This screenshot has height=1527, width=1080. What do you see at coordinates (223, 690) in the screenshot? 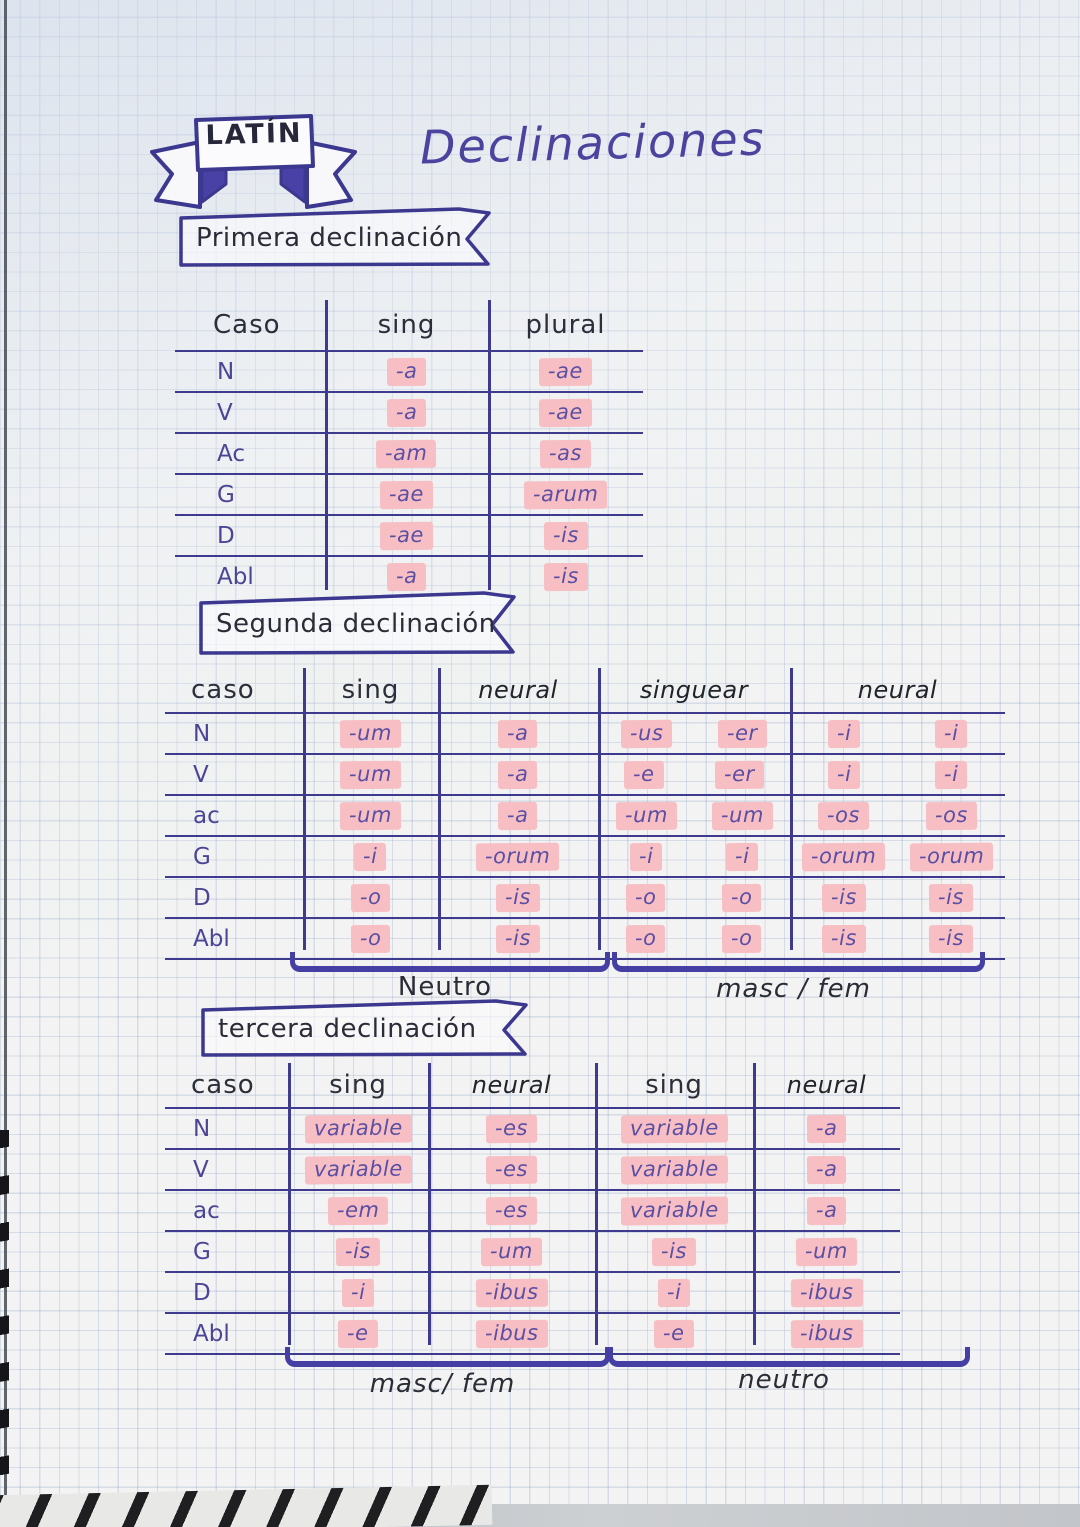
I see `column-header-caso: caso` at bounding box center [223, 690].